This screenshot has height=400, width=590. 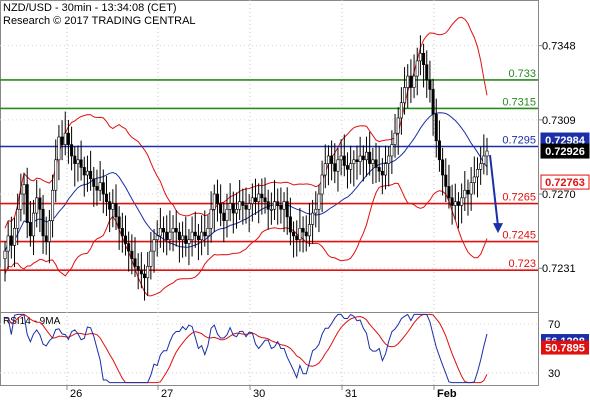 I want to click on level-label-5: 0.723, so click(x=522, y=264).